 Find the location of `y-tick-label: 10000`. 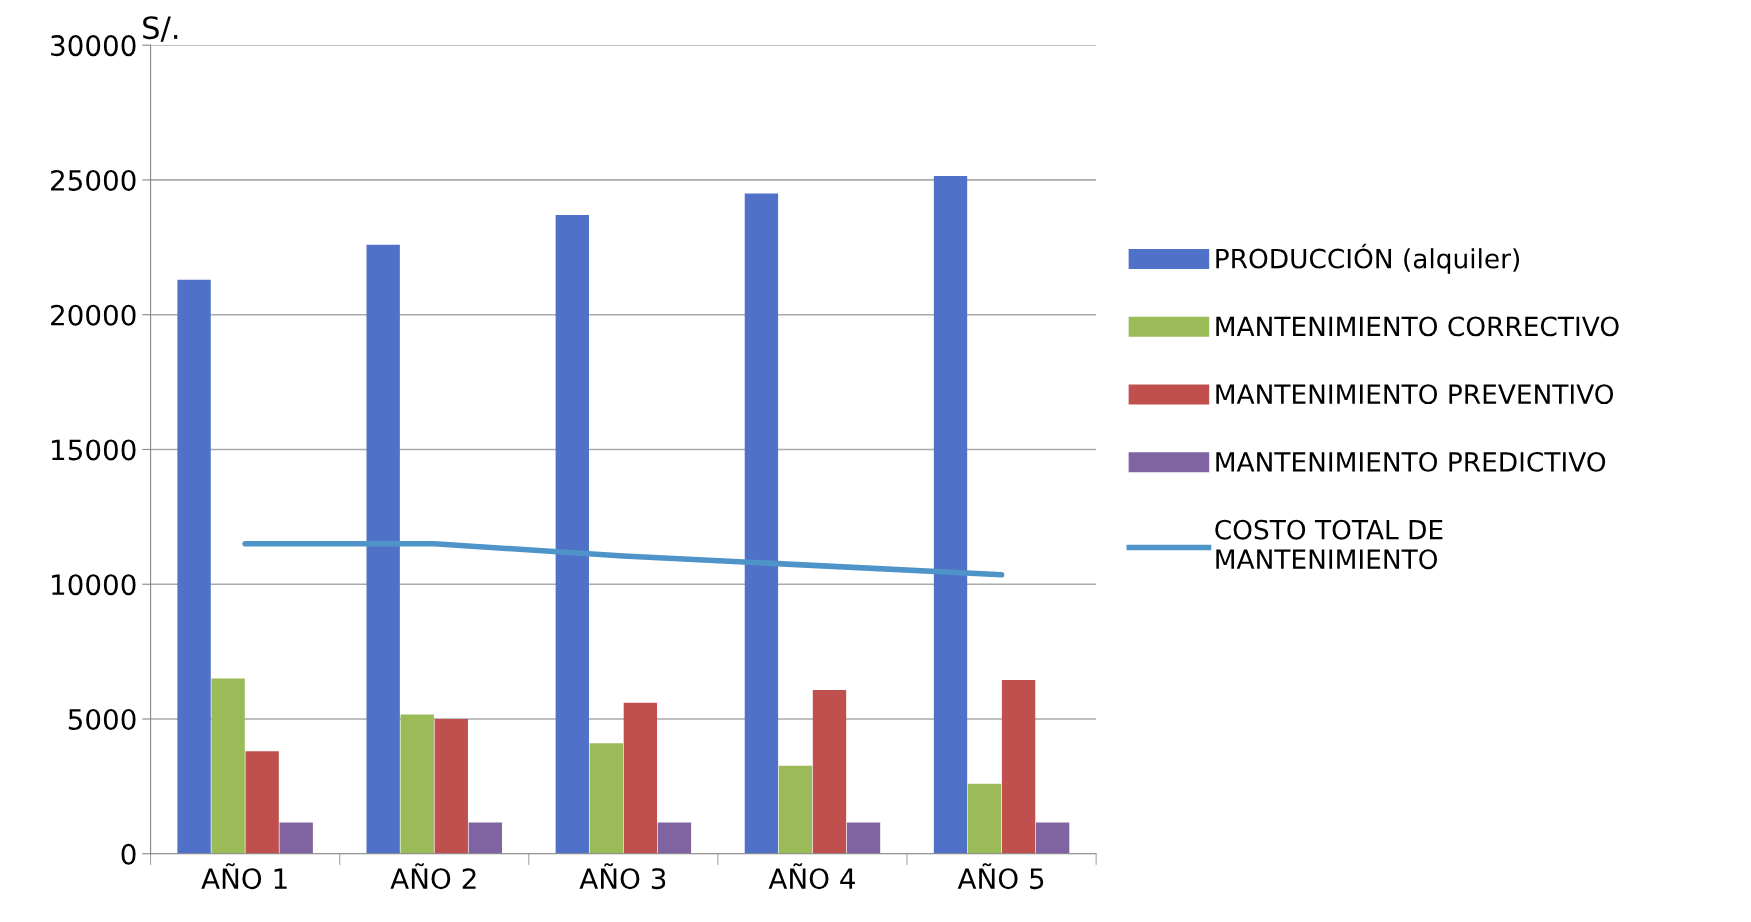

y-tick-label: 10000 is located at coordinates (94, 585).